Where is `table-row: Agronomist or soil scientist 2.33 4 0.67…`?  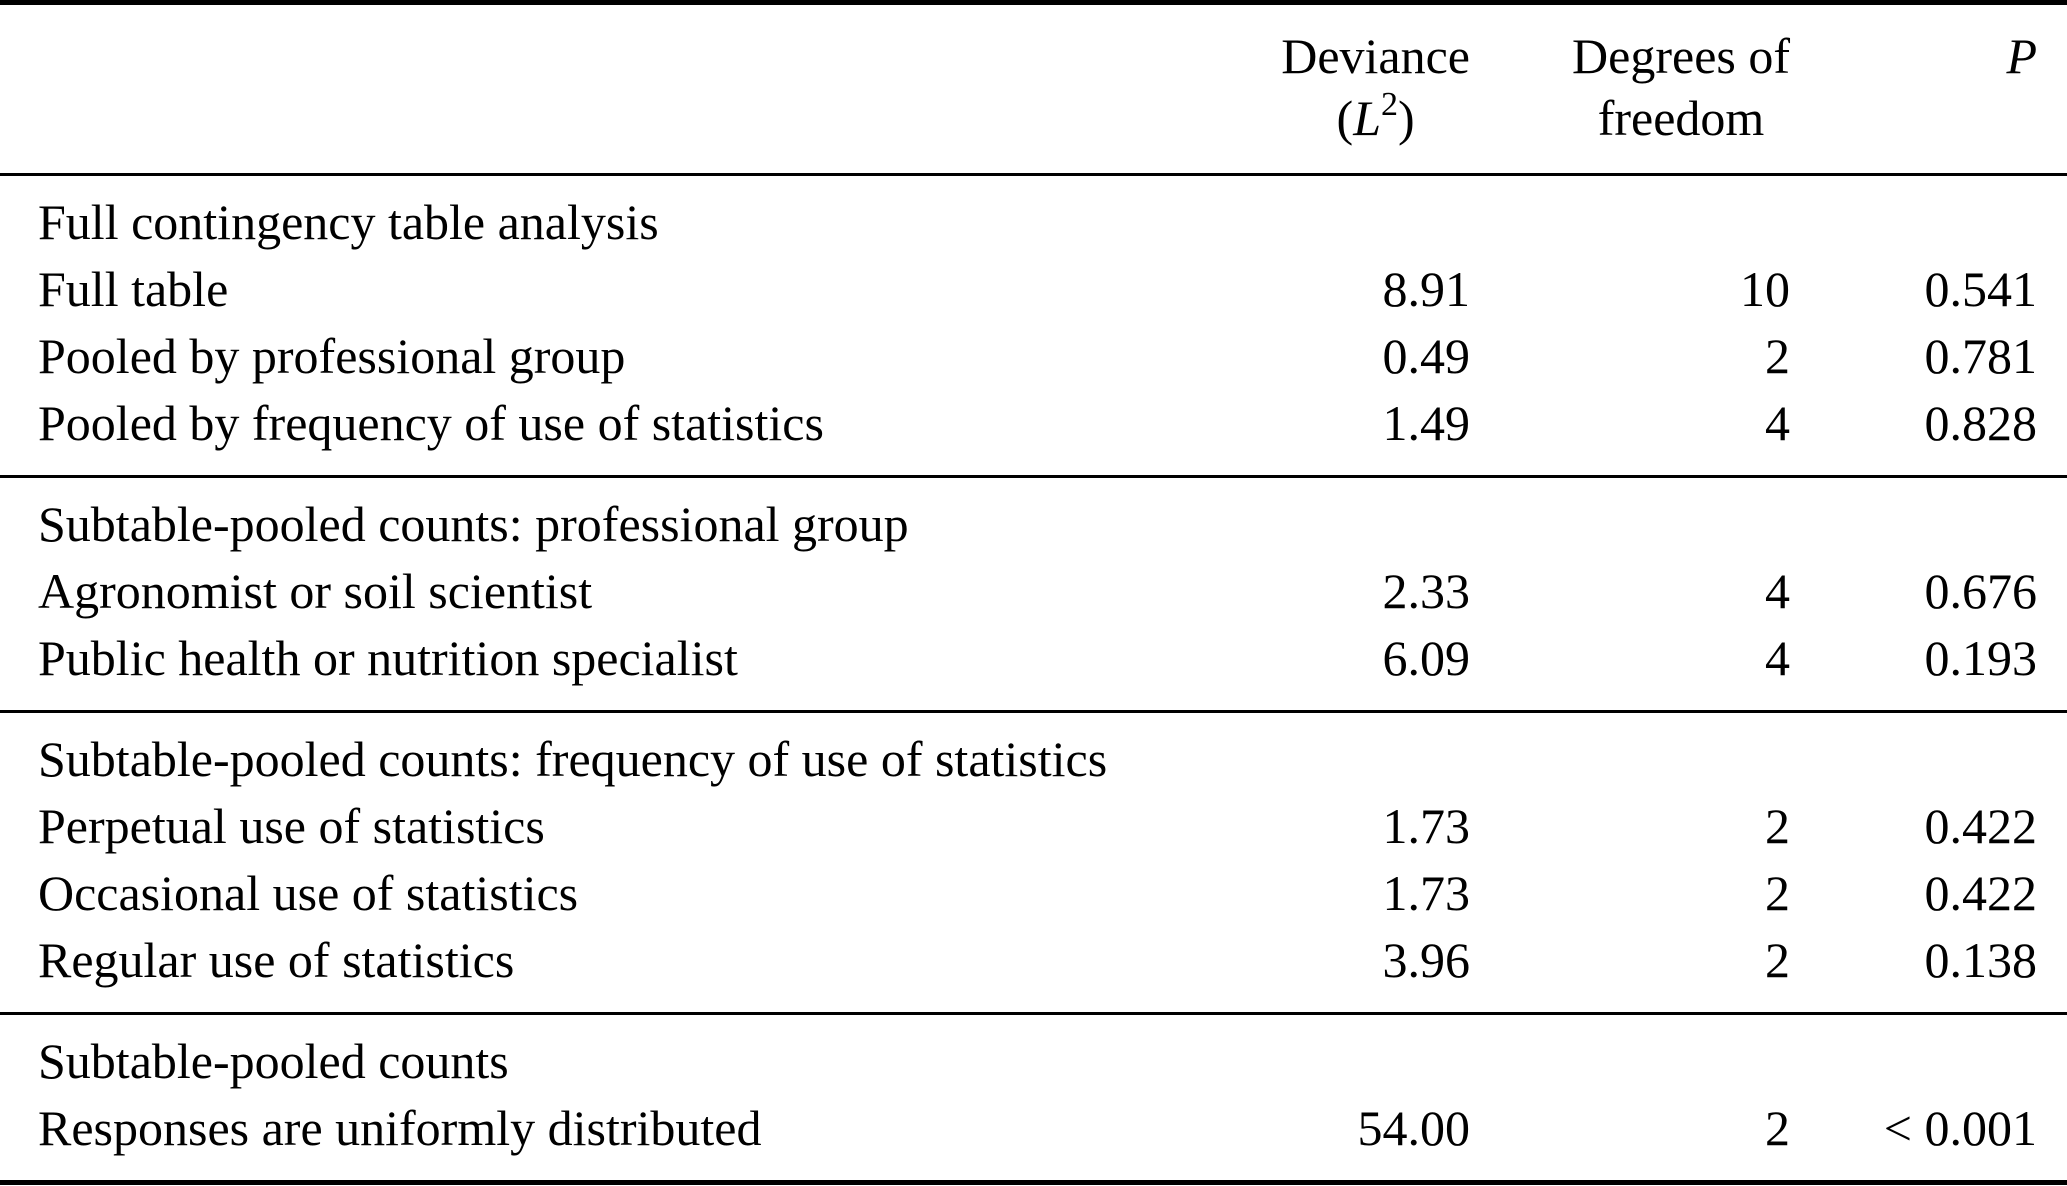 table-row: Agronomist or soil scientist 2.33 4 0.67… is located at coordinates (1033, 591).